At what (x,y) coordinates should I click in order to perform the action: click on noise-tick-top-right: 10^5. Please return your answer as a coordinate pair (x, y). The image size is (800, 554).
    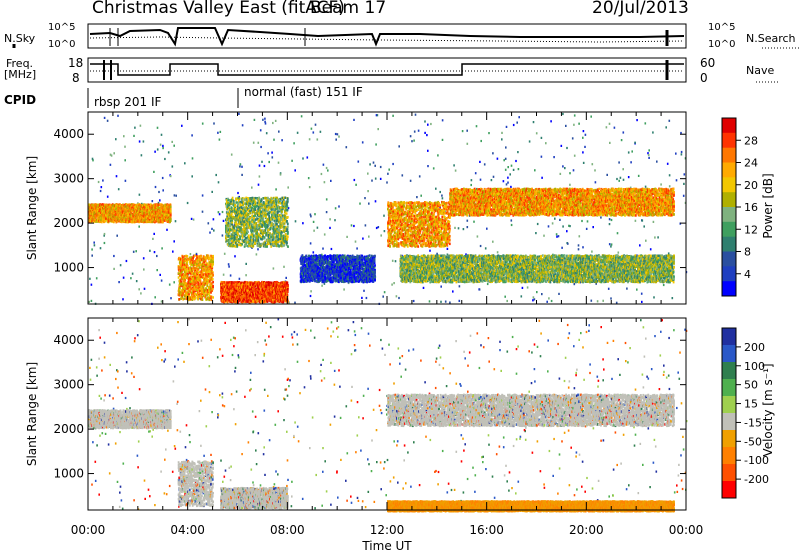
    Looking at the image, I should click on (721, 27).